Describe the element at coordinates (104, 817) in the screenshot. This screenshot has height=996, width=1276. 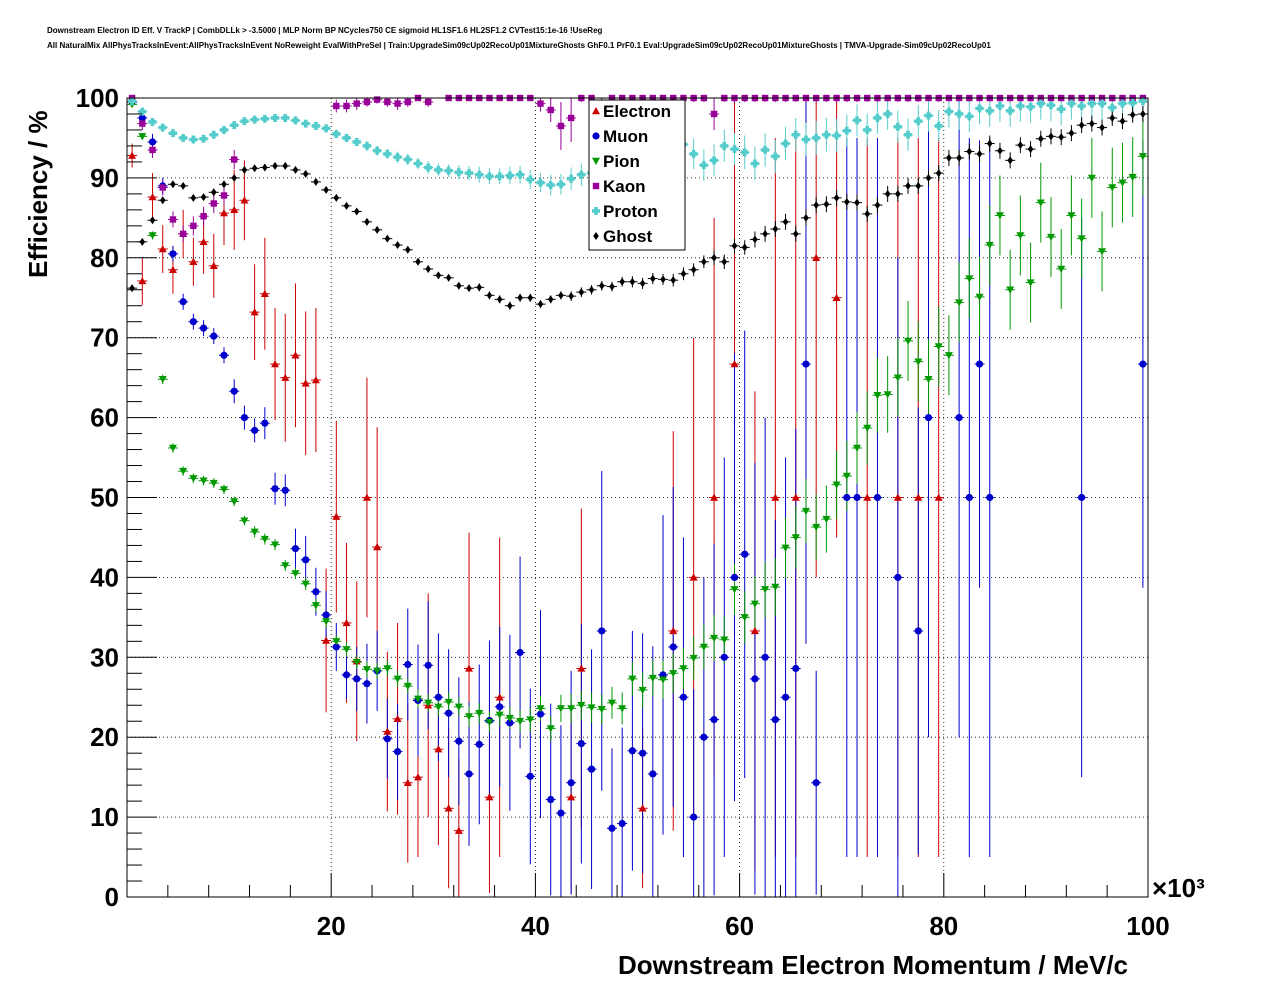
I see `y-tick-label: 10` at that location.